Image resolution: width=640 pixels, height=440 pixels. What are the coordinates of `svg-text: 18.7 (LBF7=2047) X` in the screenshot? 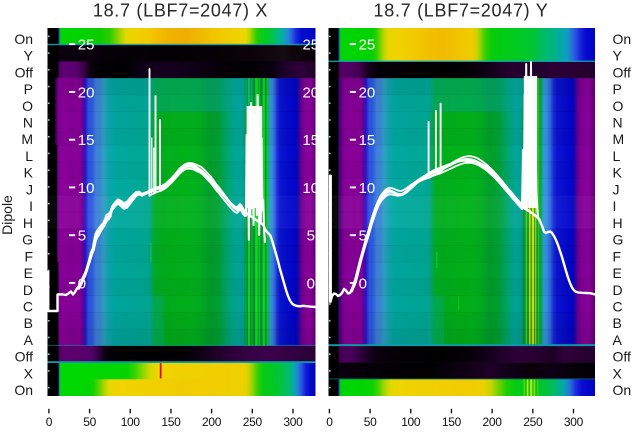 It's located at (180, 11).